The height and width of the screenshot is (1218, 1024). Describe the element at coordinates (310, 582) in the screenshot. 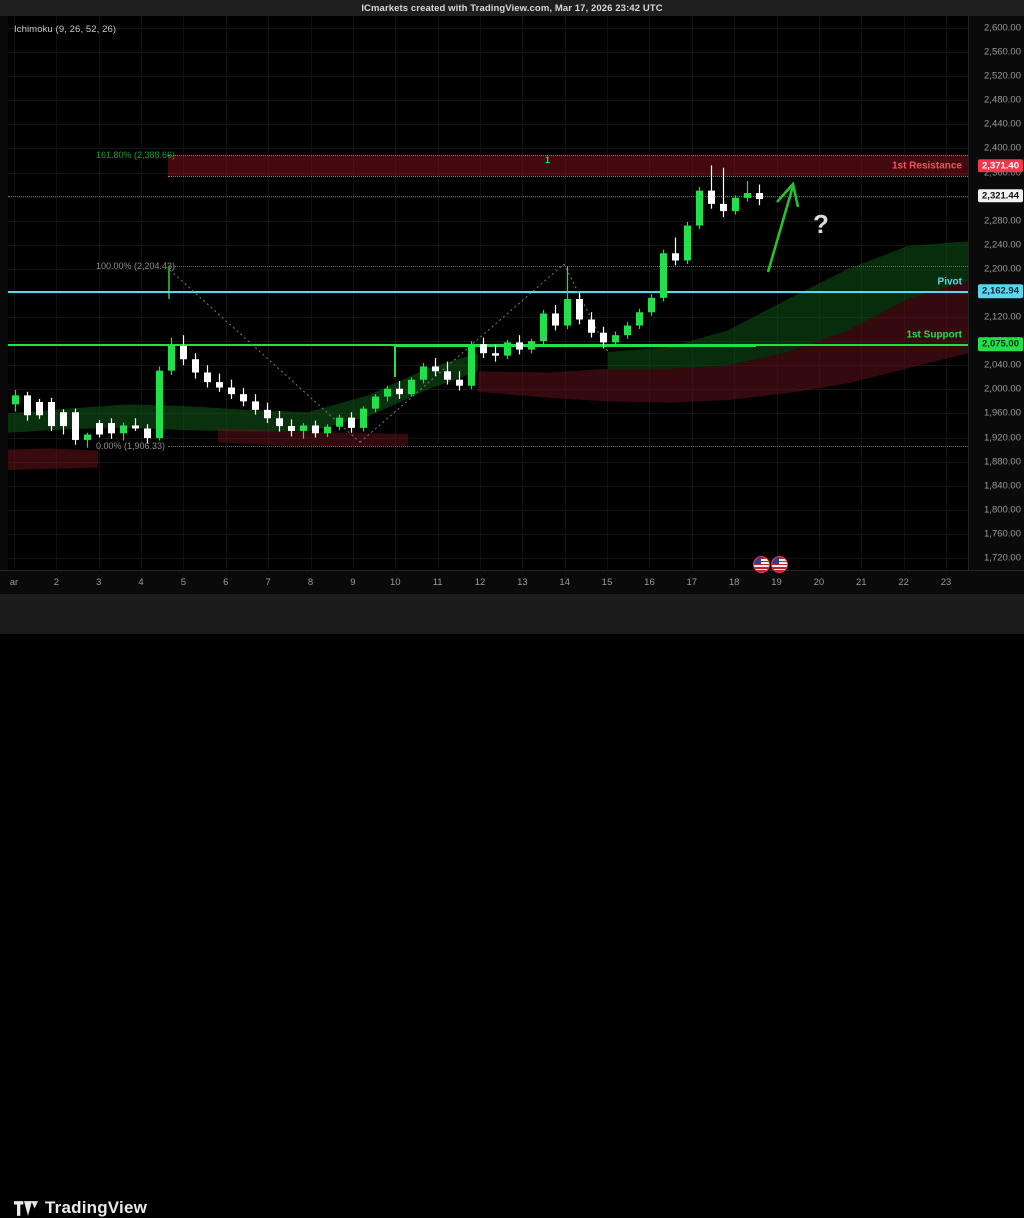

I see `time-tick-label: 8` at that location.